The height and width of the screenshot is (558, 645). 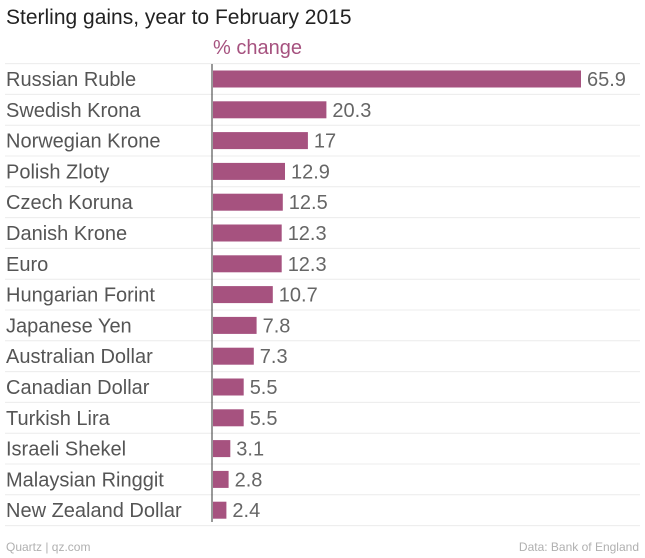 What do you see at coordinates (48, 547) in the screenshot?
I see `source-credit: Quartz | qz.com` at bounding box center [48, 547].